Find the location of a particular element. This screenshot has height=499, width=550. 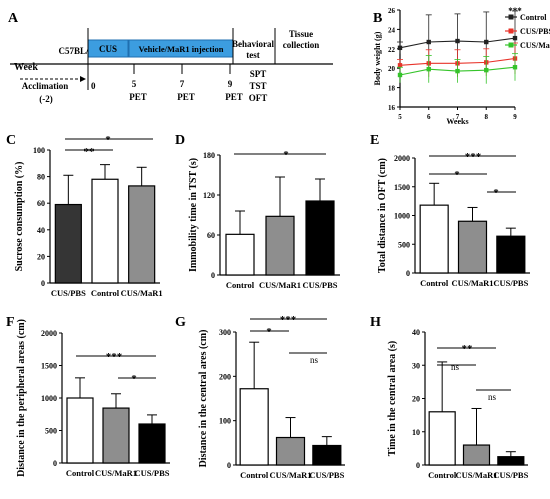

x-tick-label-e-0: Control is located at coordinates (434, 283).